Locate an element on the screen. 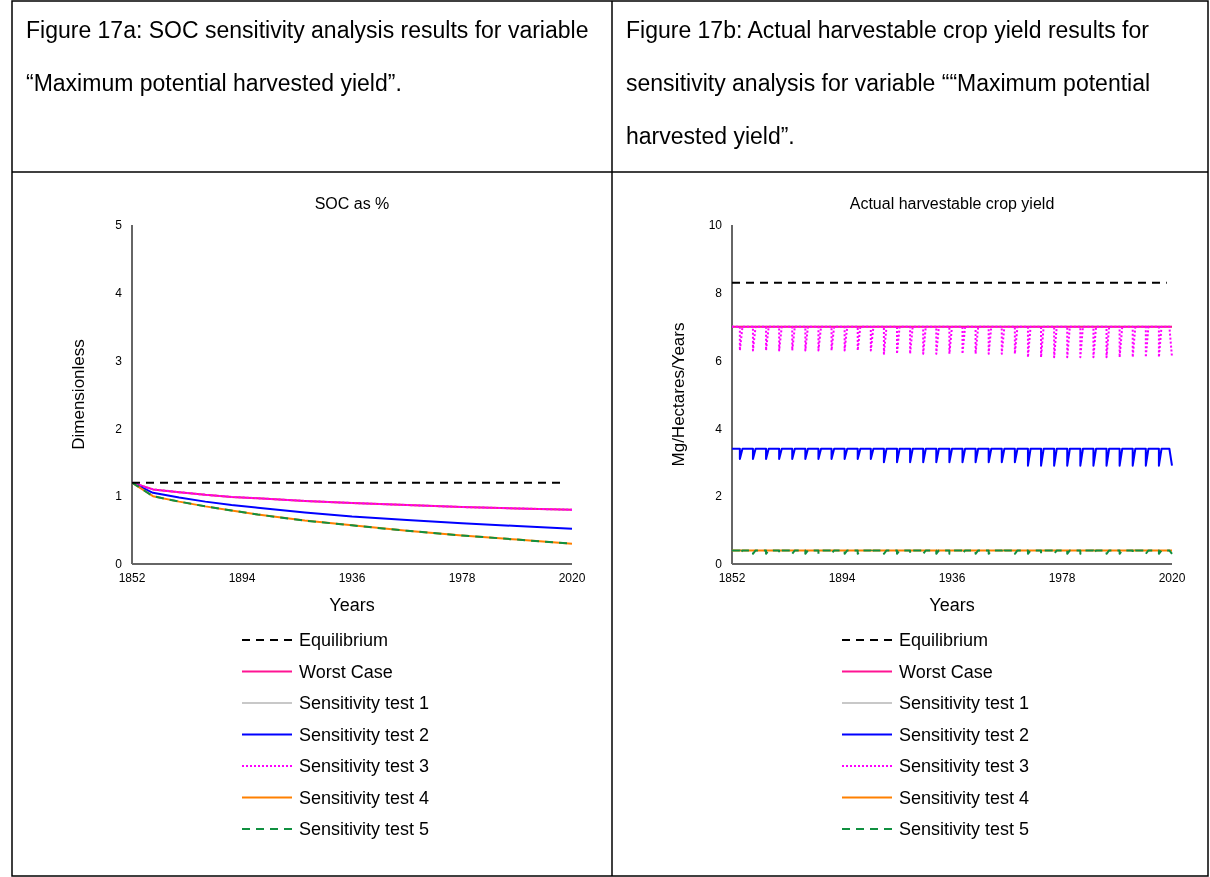 Image resolution: width=1210 pixels, height=877 pixels. y-tick-label: 3 is located at coordinates (119, 360).